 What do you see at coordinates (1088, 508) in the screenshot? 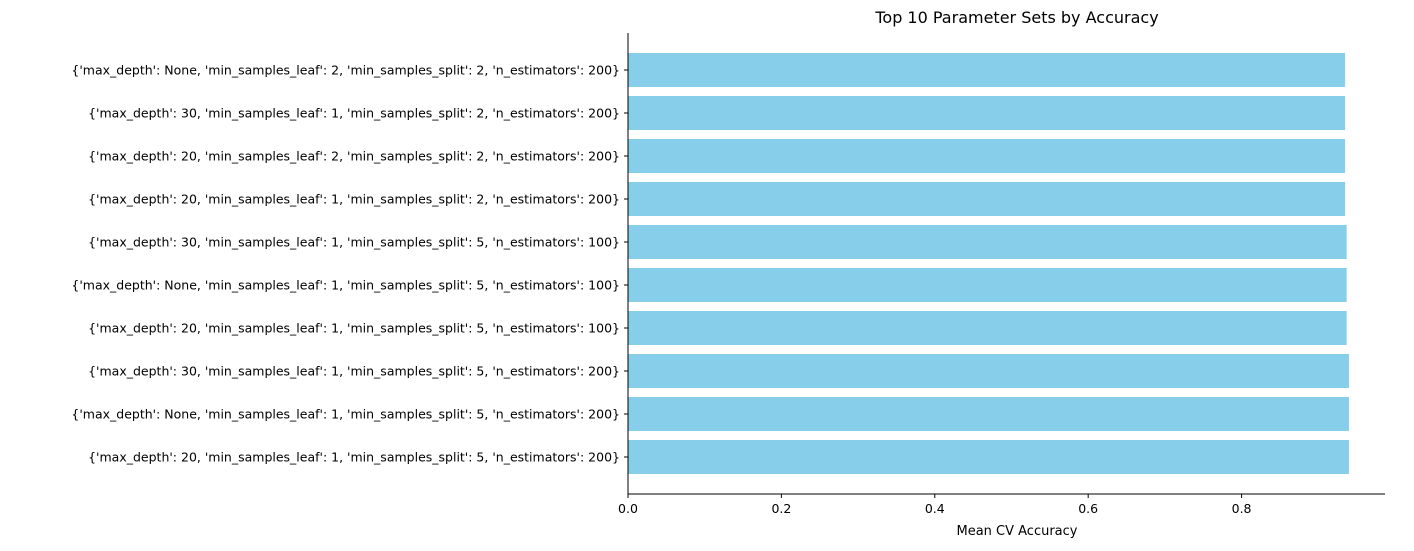
I see `x-tick-label: 0.6` at bounding box center [1088, 508].